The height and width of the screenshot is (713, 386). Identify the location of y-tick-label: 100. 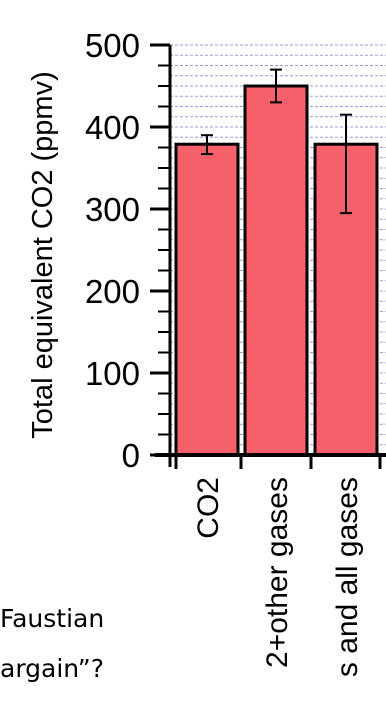
(112, 373).